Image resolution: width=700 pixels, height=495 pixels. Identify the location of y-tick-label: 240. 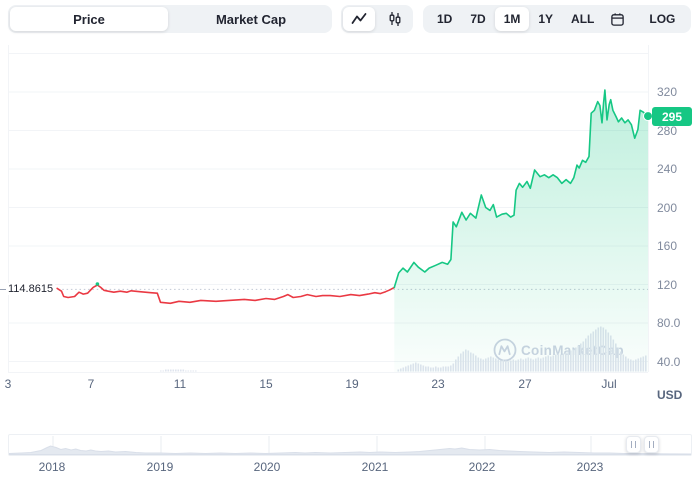
(667, 169).